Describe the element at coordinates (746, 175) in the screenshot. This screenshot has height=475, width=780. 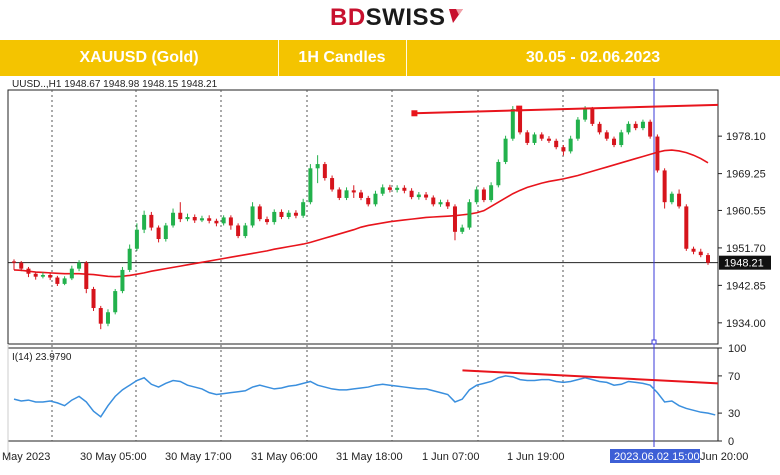
I see `y-tick-label: 1969.25` at that location.